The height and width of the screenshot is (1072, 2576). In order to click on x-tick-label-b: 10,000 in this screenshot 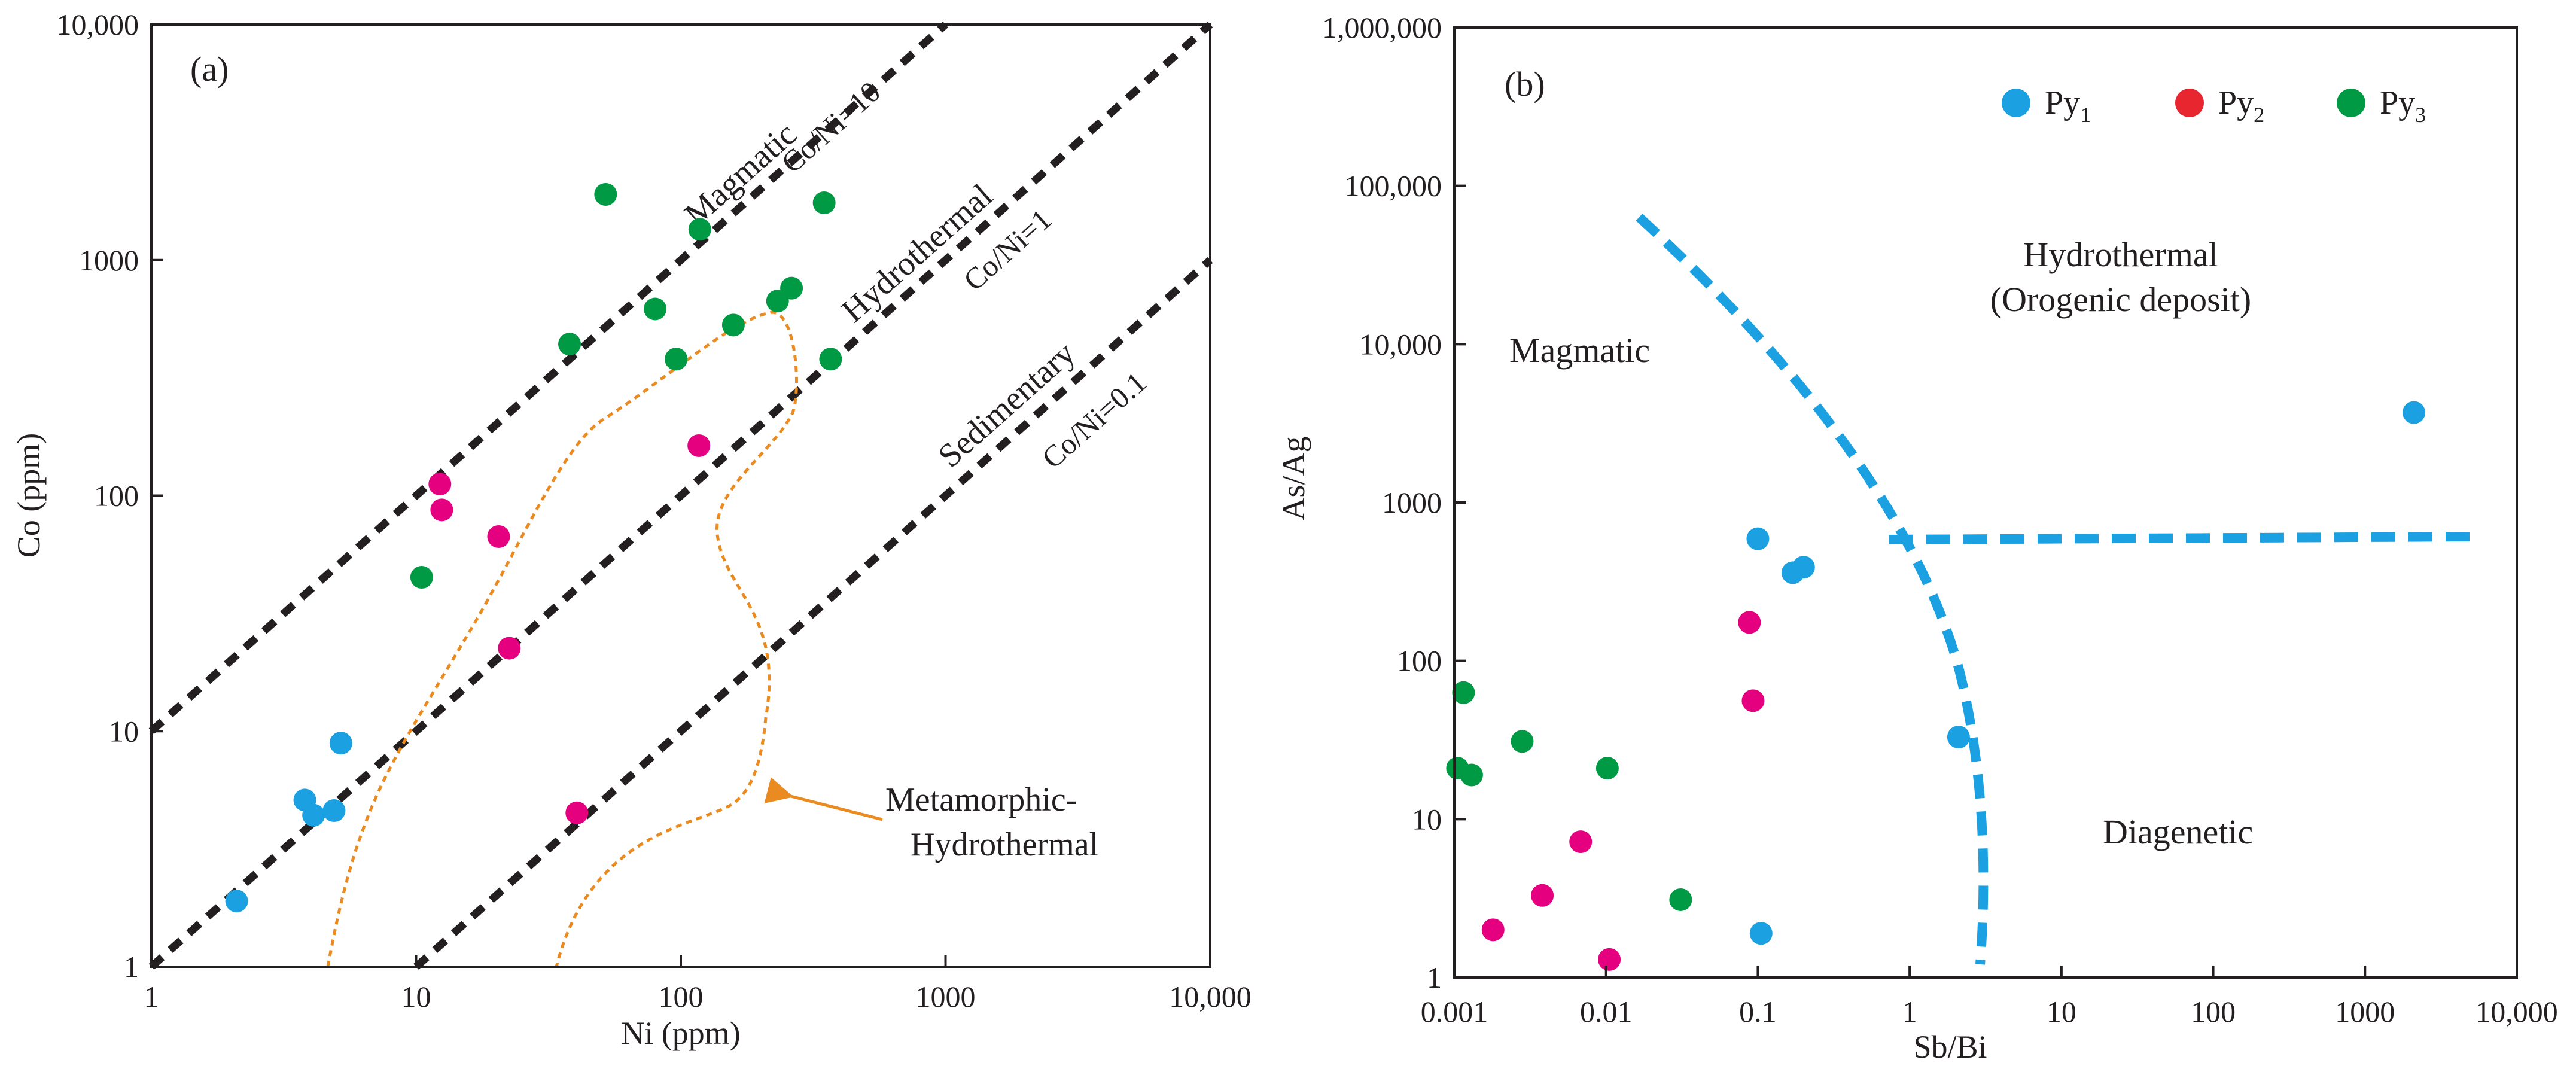, I will do `click(2516, 1011)`.